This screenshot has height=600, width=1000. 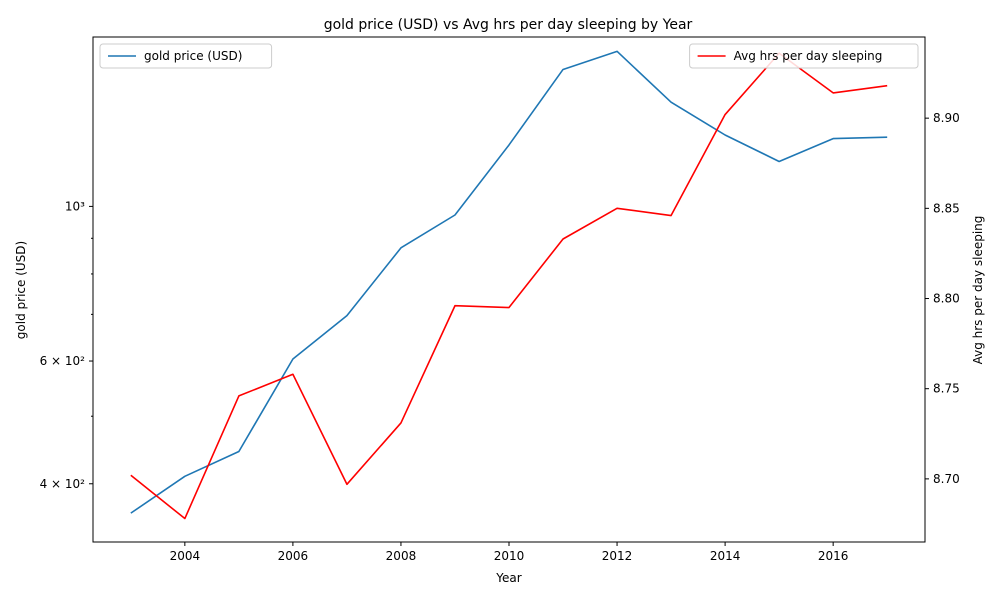 What do you see at coordinates (21, 290) in the screenshot?
I see `y-axis-left-label: gold price (USD)` at bounding box center [21, 290].